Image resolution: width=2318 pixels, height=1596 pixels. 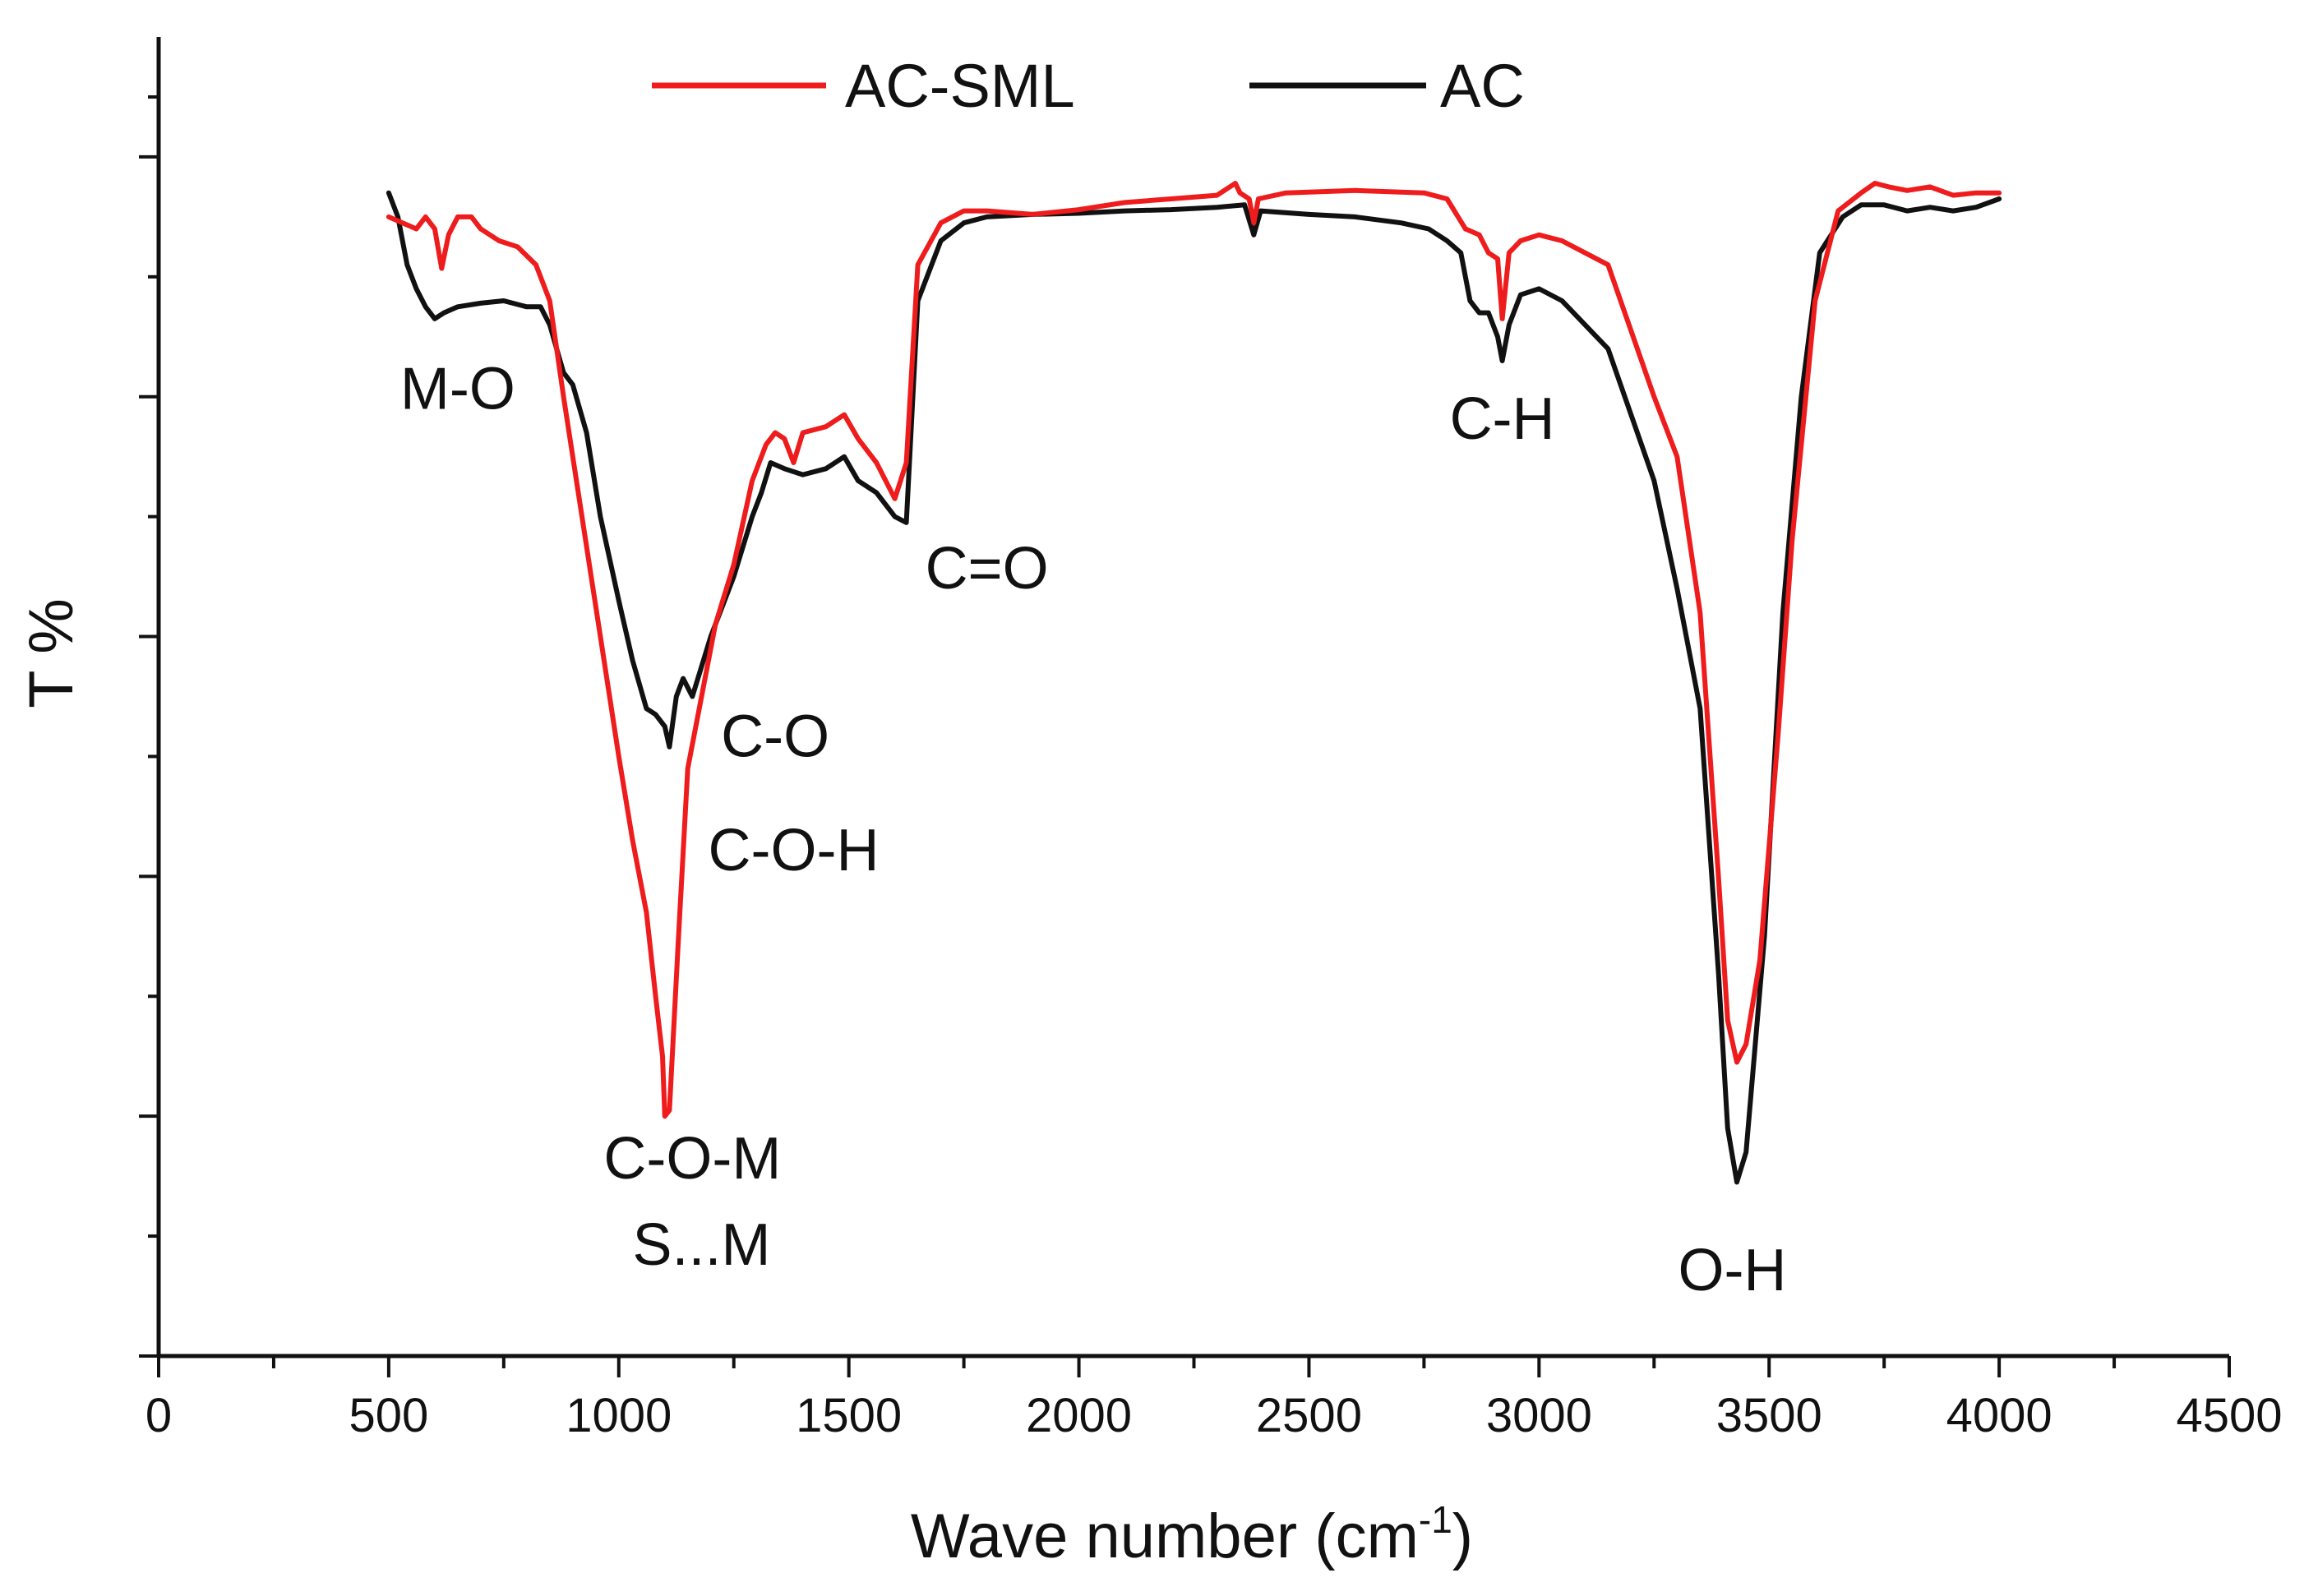 What do you see at coordinates (1165, 1536) in the screenshot?
I see `x-axis-title-main: Wave number (cm` at bounding box center [1165, 1536].